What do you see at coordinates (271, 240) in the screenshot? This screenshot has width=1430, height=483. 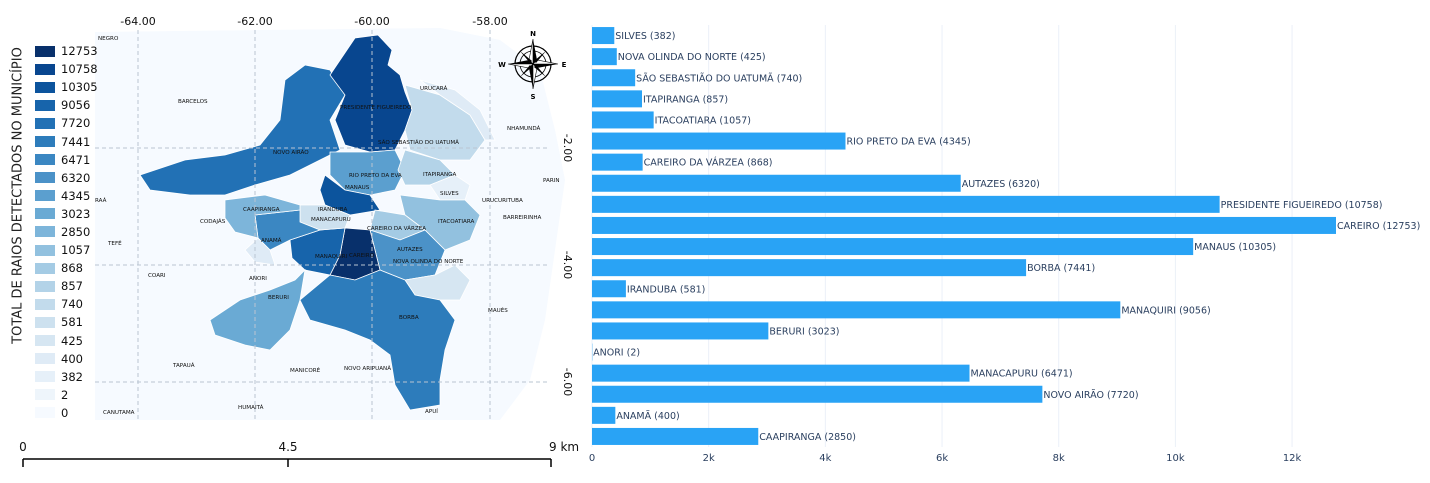 I see `map-label: ANAMÃ` at bounding box center [271, 240].